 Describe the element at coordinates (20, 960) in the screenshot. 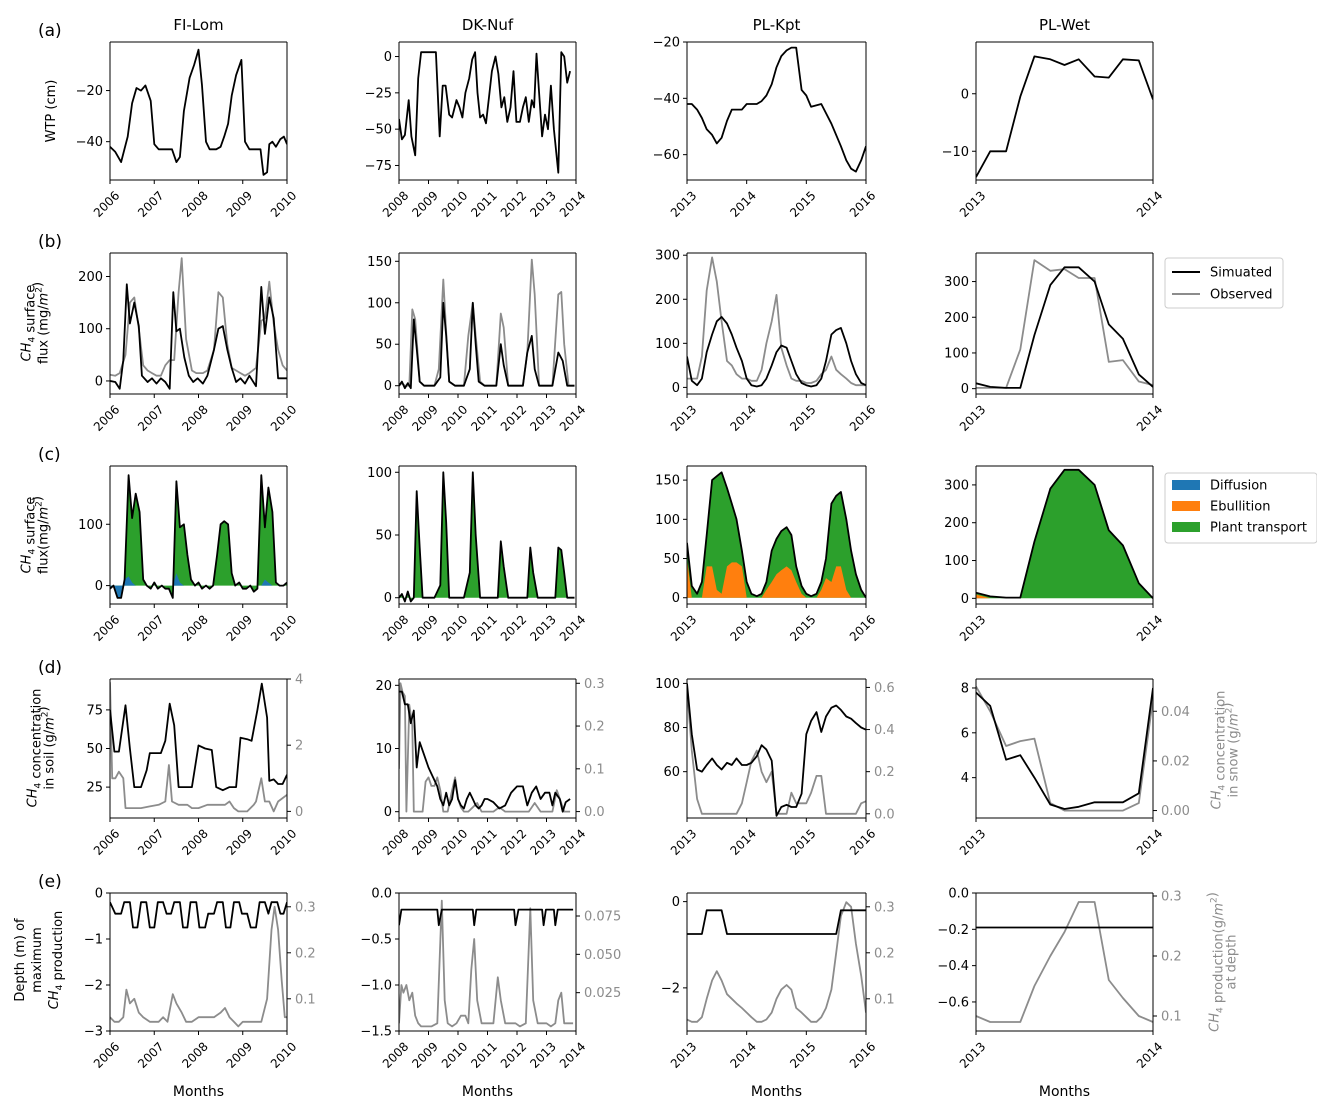

I see `ylabel-line: Depth (m) of` at that location.